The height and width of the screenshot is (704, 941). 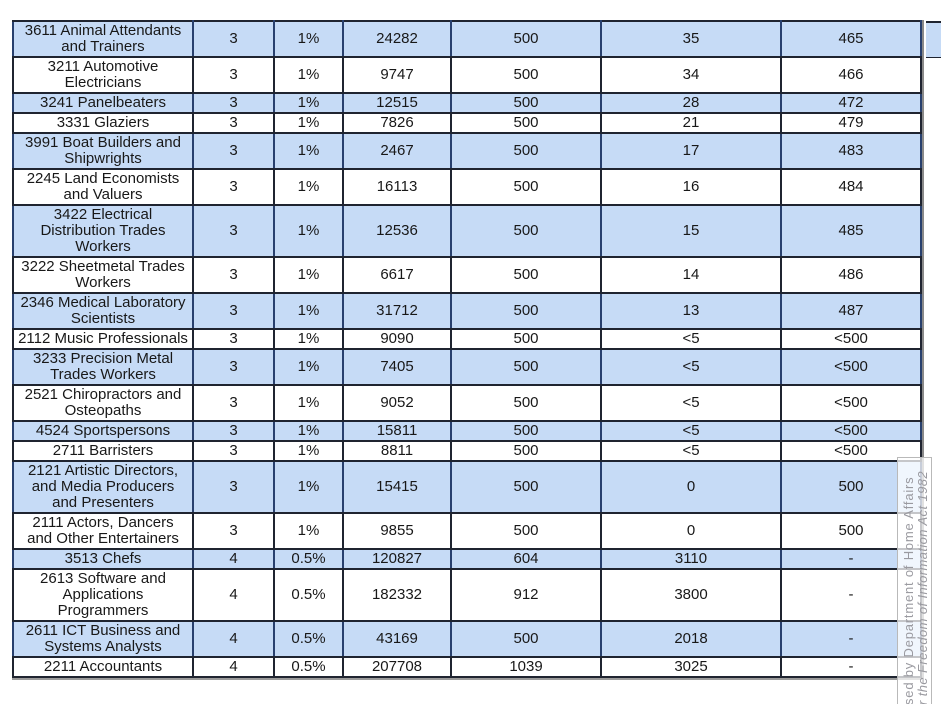 I want to click on value-cell: 0.5%, so click(x=308, y=639).